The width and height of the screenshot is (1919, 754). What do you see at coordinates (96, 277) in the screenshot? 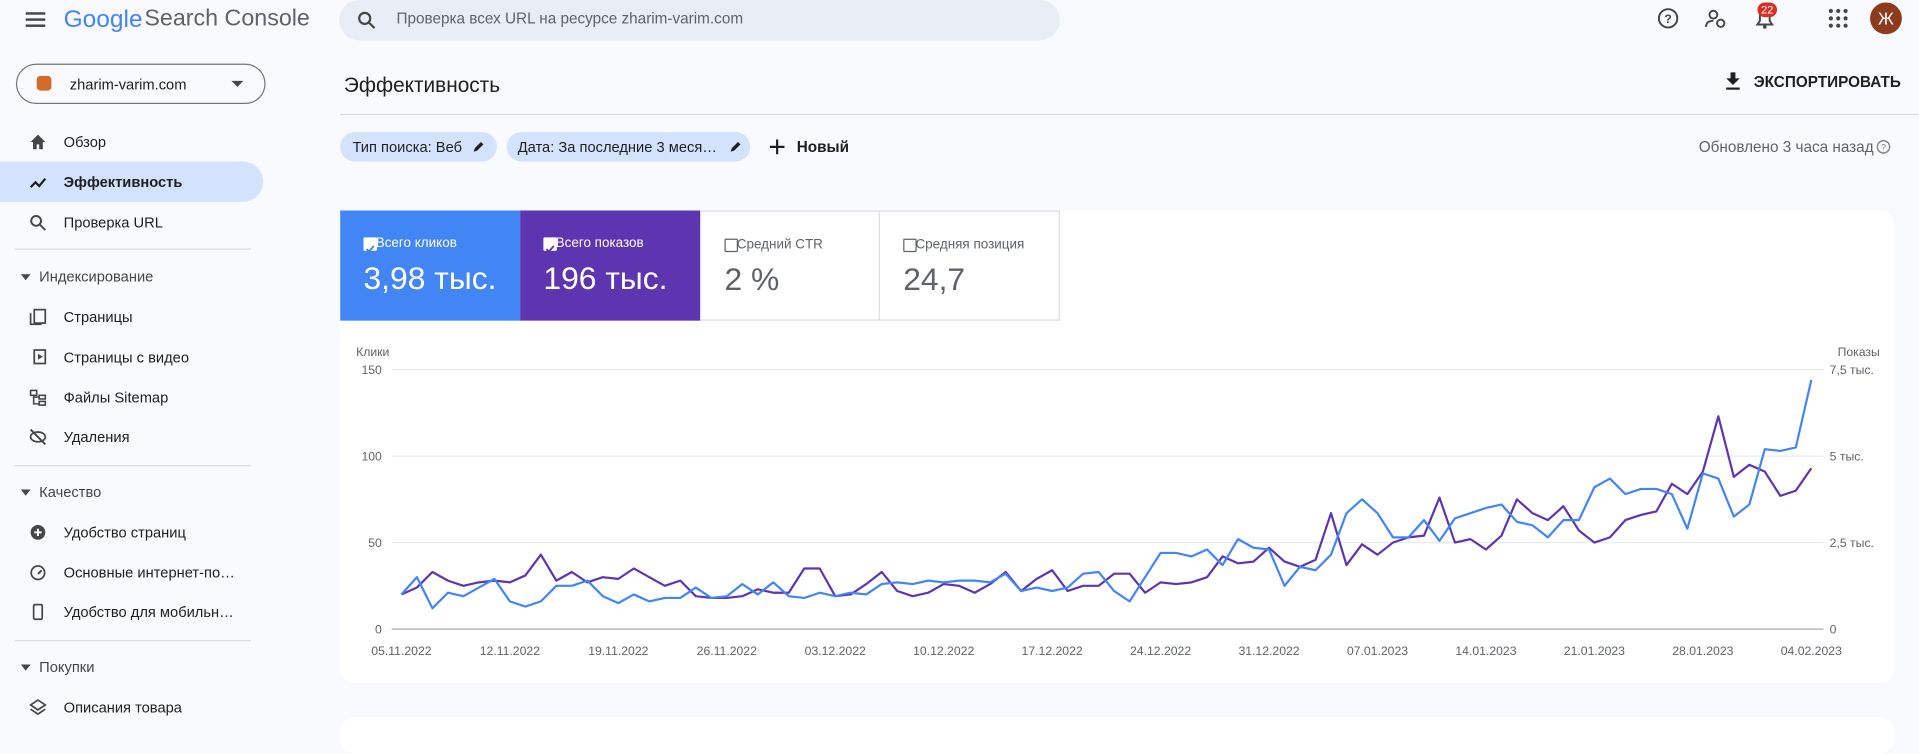
I see `nav-section: Индексирование` at bounding box center [96, 277].